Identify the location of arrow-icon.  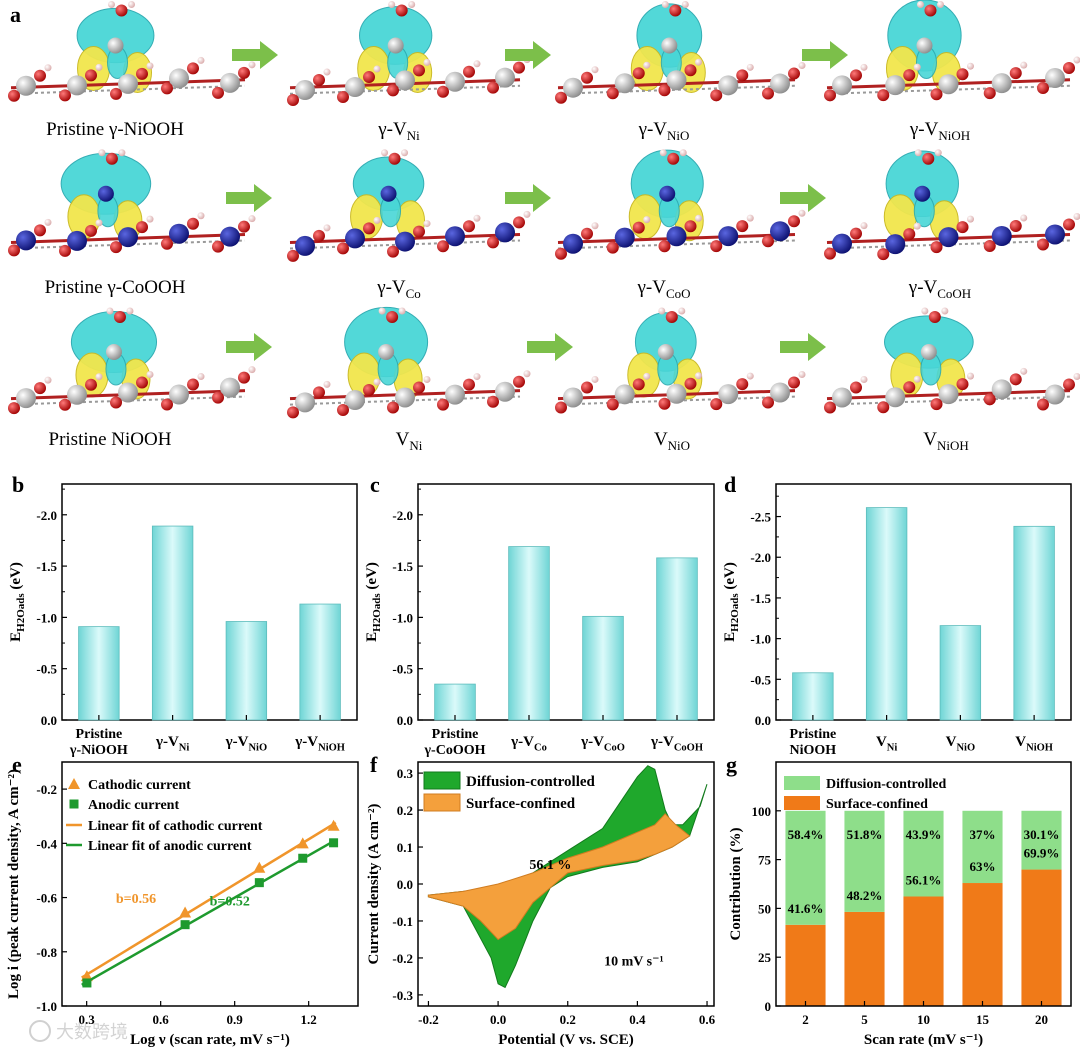
(249, 198).